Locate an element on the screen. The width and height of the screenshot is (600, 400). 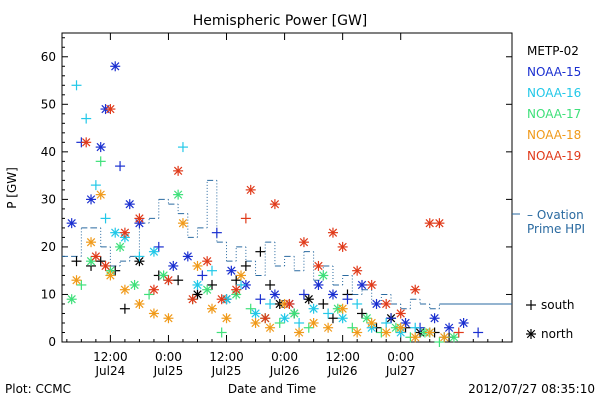
x-axis-label: Date and Time is located at coordinates (272, 389).